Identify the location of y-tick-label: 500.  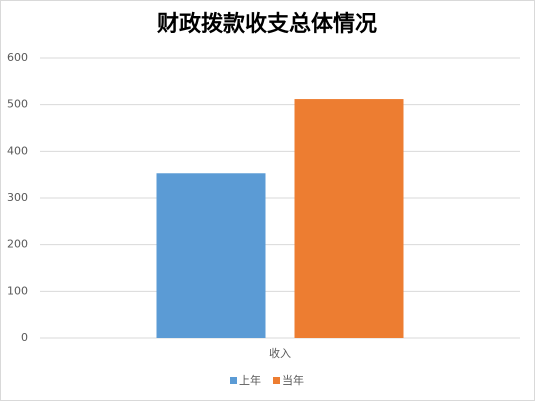
(17, 104).